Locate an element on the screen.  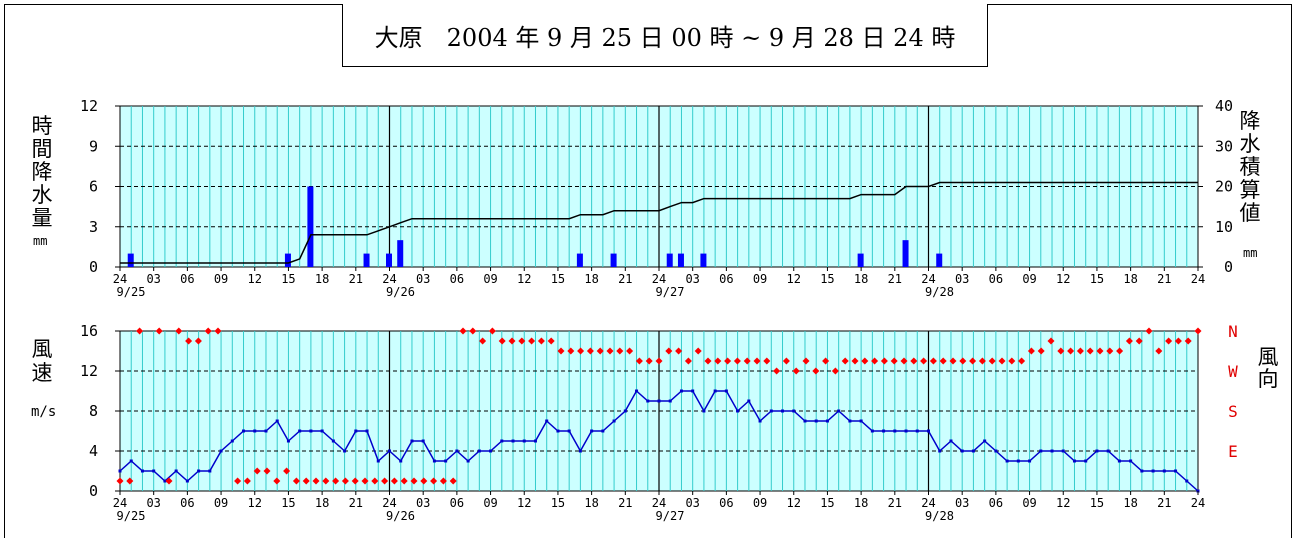
y-tick-label: 9 is located at coordinates (93, 146).